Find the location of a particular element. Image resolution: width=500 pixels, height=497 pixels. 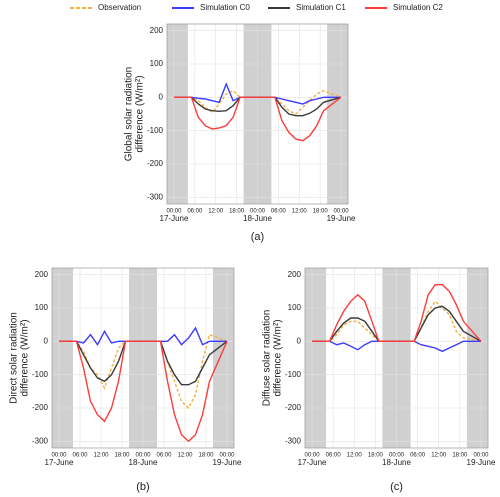

legend-label: Observation is located at coordinates (119, 7).